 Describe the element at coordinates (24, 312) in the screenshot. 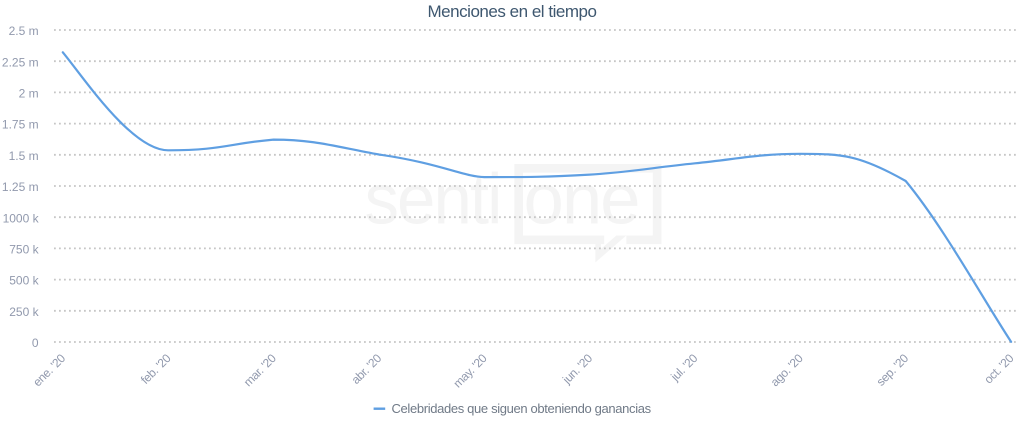

I see `svg-text: 250 k` at that location.